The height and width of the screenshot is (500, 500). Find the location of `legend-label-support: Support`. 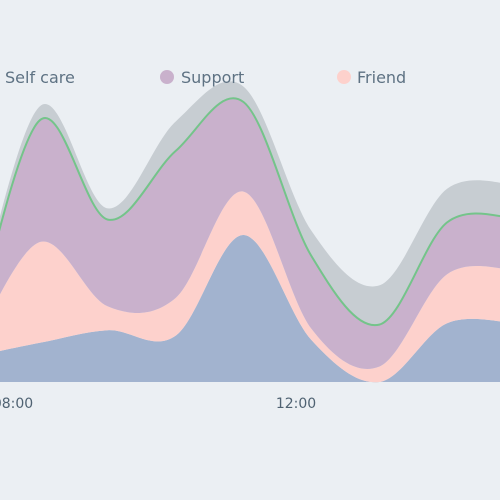

legend-label-support: Support is located at coordinates (212, 77).